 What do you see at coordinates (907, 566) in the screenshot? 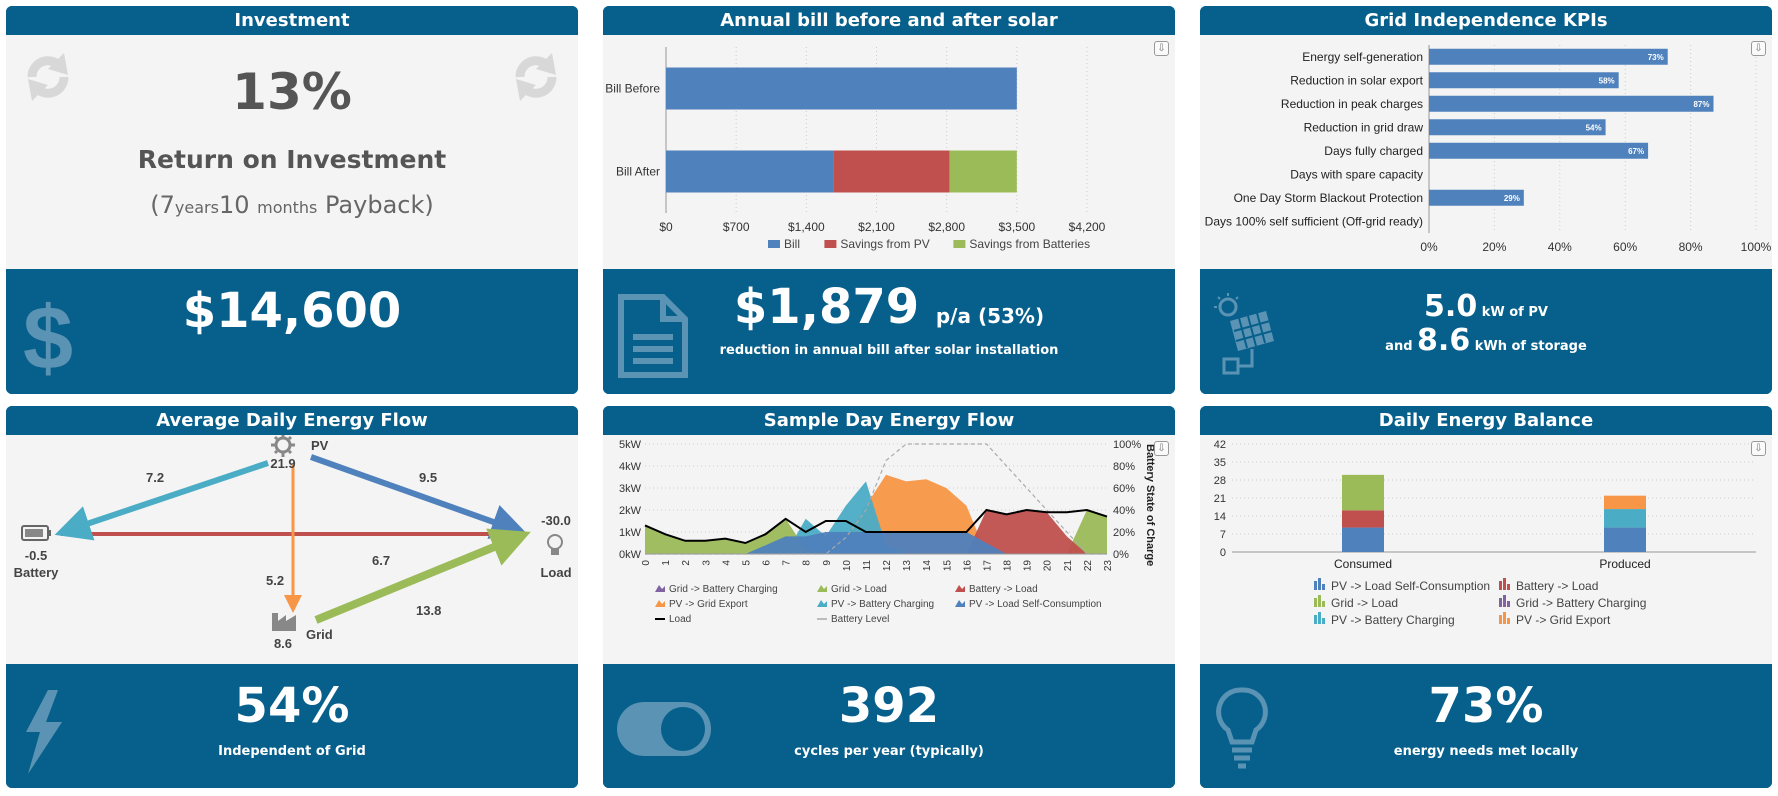
I see `x-tick-label: 13` at bounding box center [907, 566].